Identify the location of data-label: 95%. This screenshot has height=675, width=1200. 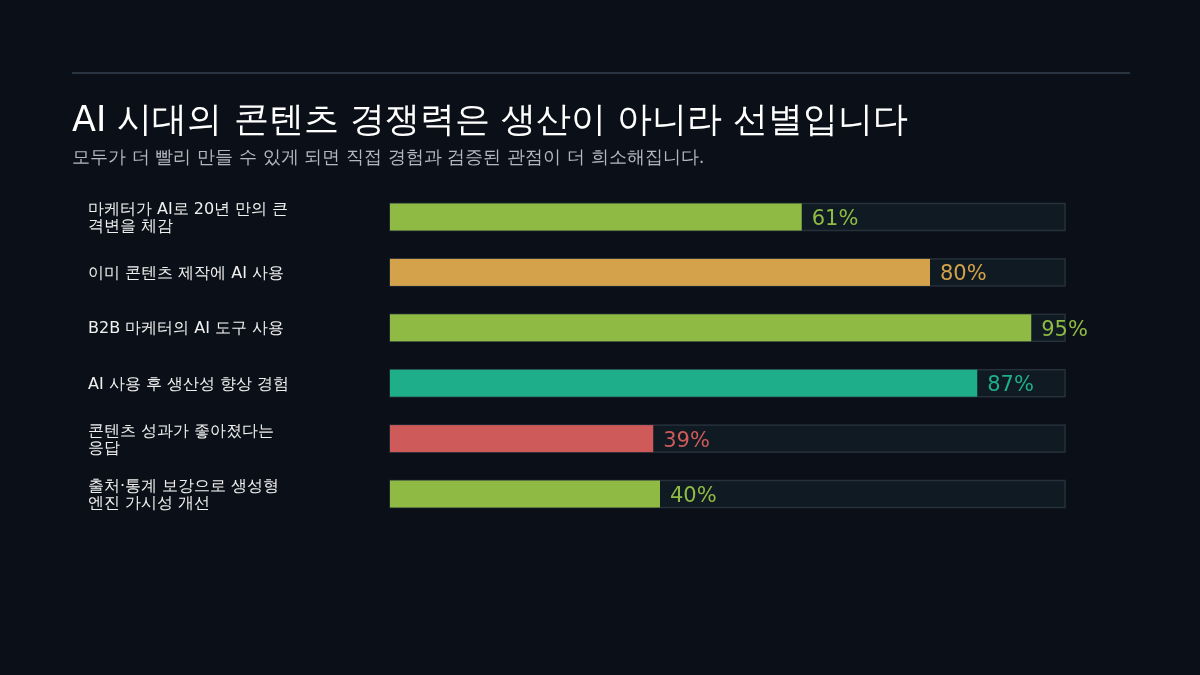
(1064, 328).